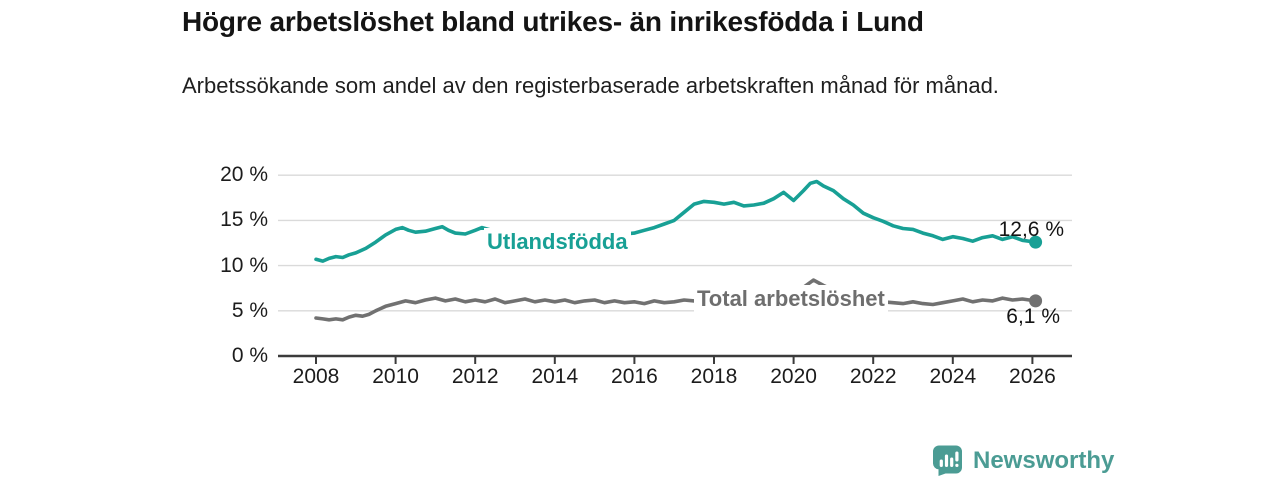  I want to click on y-axis-tick-label: 20 %, so click(244, 175).